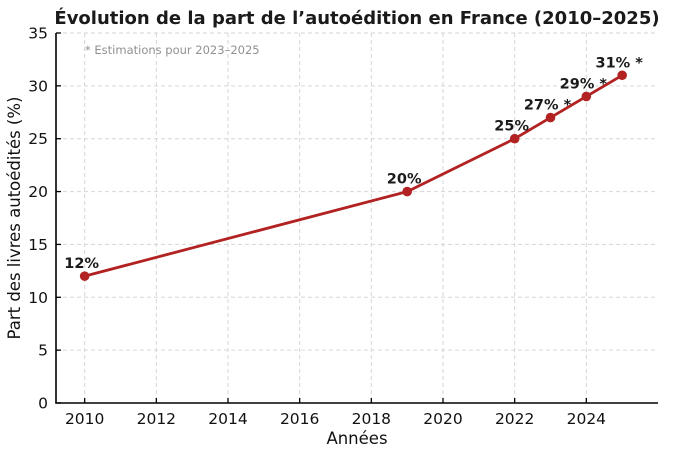 The width and height of the screenshot is (680, 458). What do you see at coordinates (172, 50) in the screenshot?
I see `estimation-annotation: * Estimations pour 2023–2025` at bounding box center [172, 50].